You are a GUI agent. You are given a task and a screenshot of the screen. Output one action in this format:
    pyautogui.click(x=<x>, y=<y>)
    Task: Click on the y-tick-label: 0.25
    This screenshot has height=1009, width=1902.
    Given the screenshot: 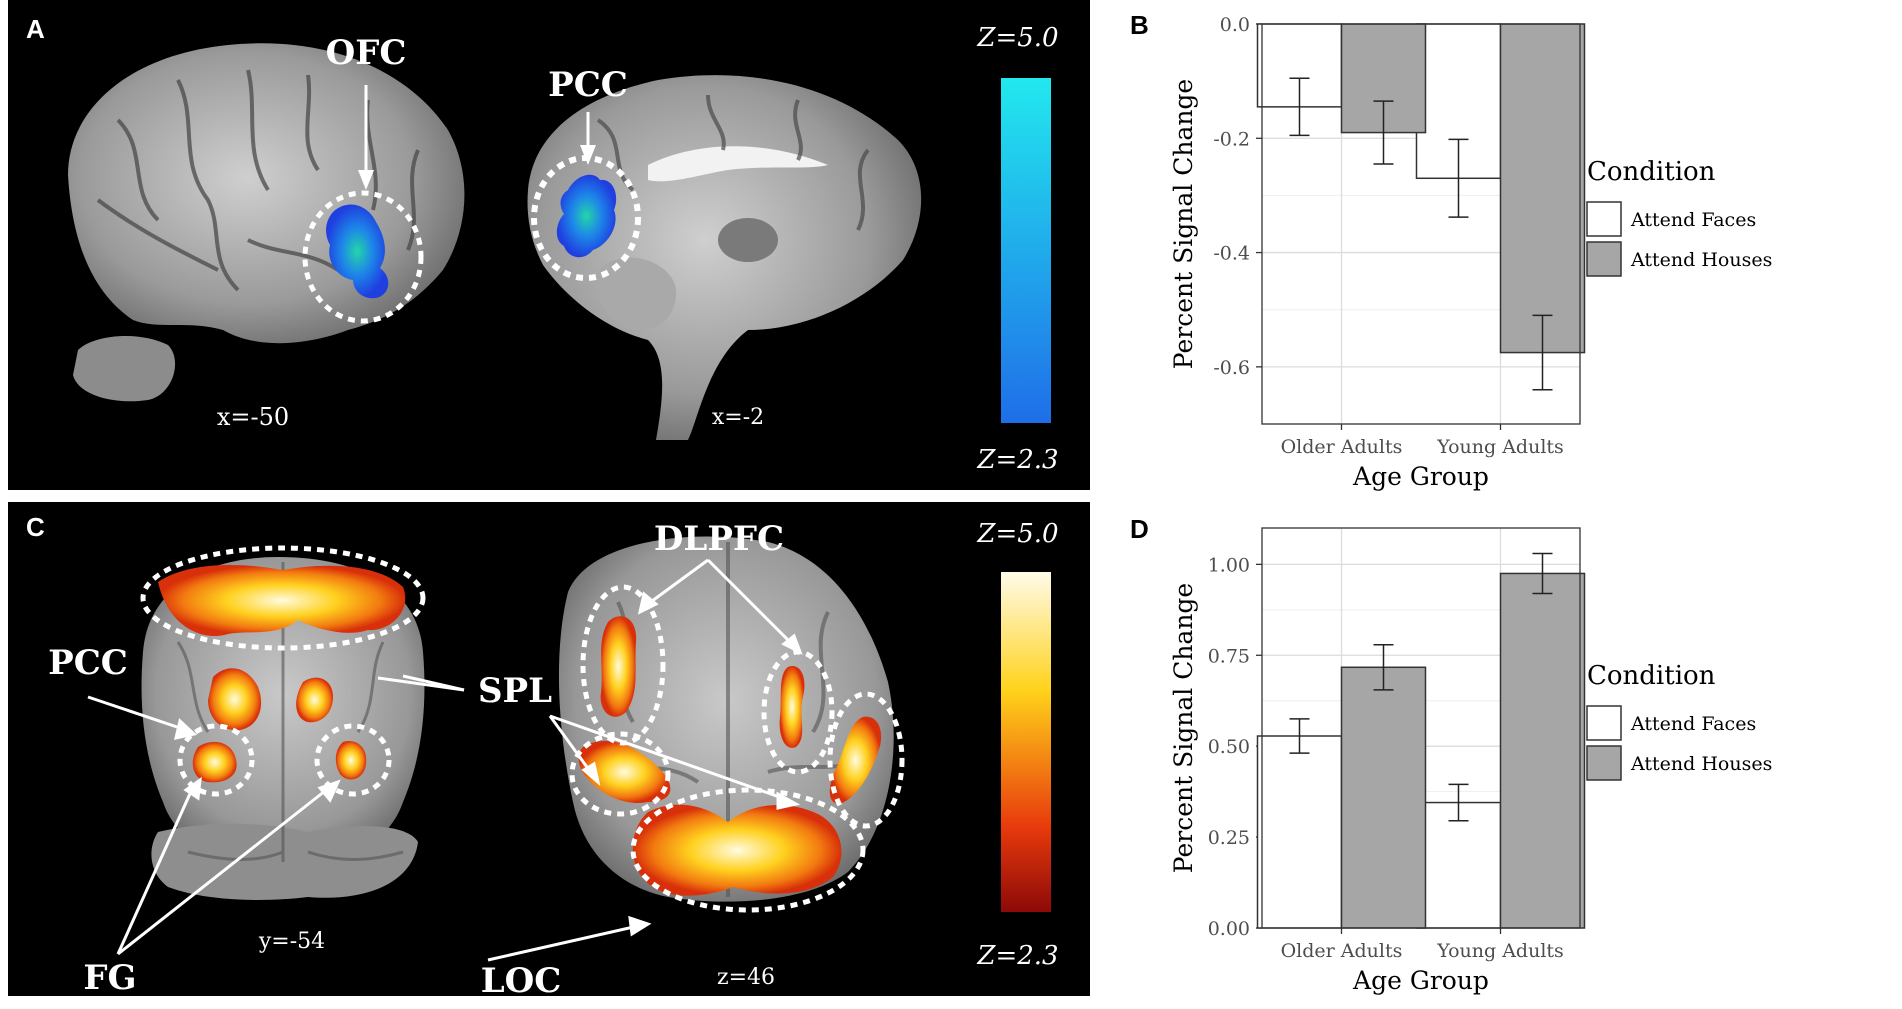 What is the action you would take?
    pyautogui.click(x=1229, y=838)
    